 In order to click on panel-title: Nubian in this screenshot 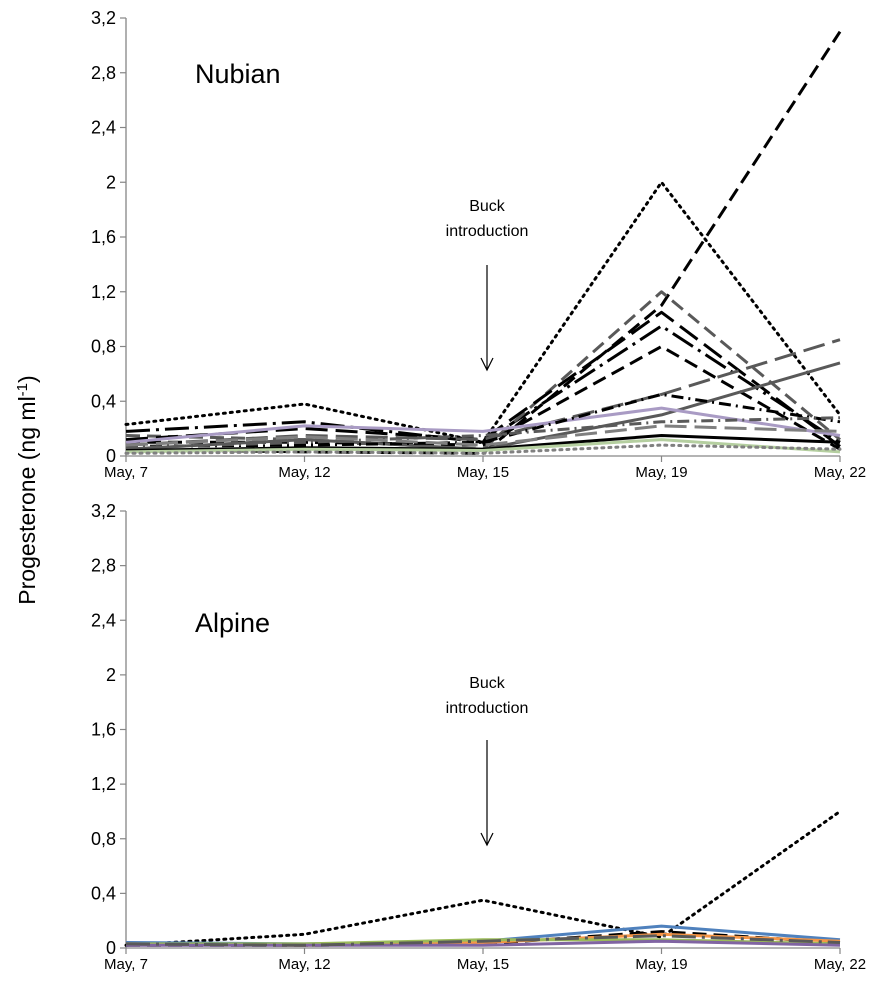, I will do `click(238, 74)`.